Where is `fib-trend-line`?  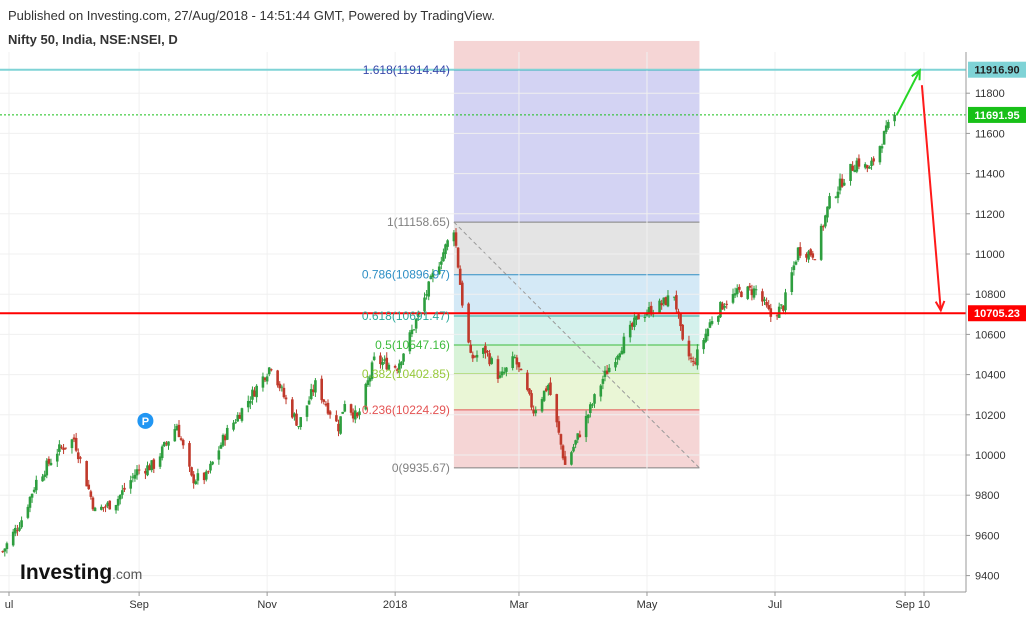 fib-trend-line is located at coordinates (576, 345).